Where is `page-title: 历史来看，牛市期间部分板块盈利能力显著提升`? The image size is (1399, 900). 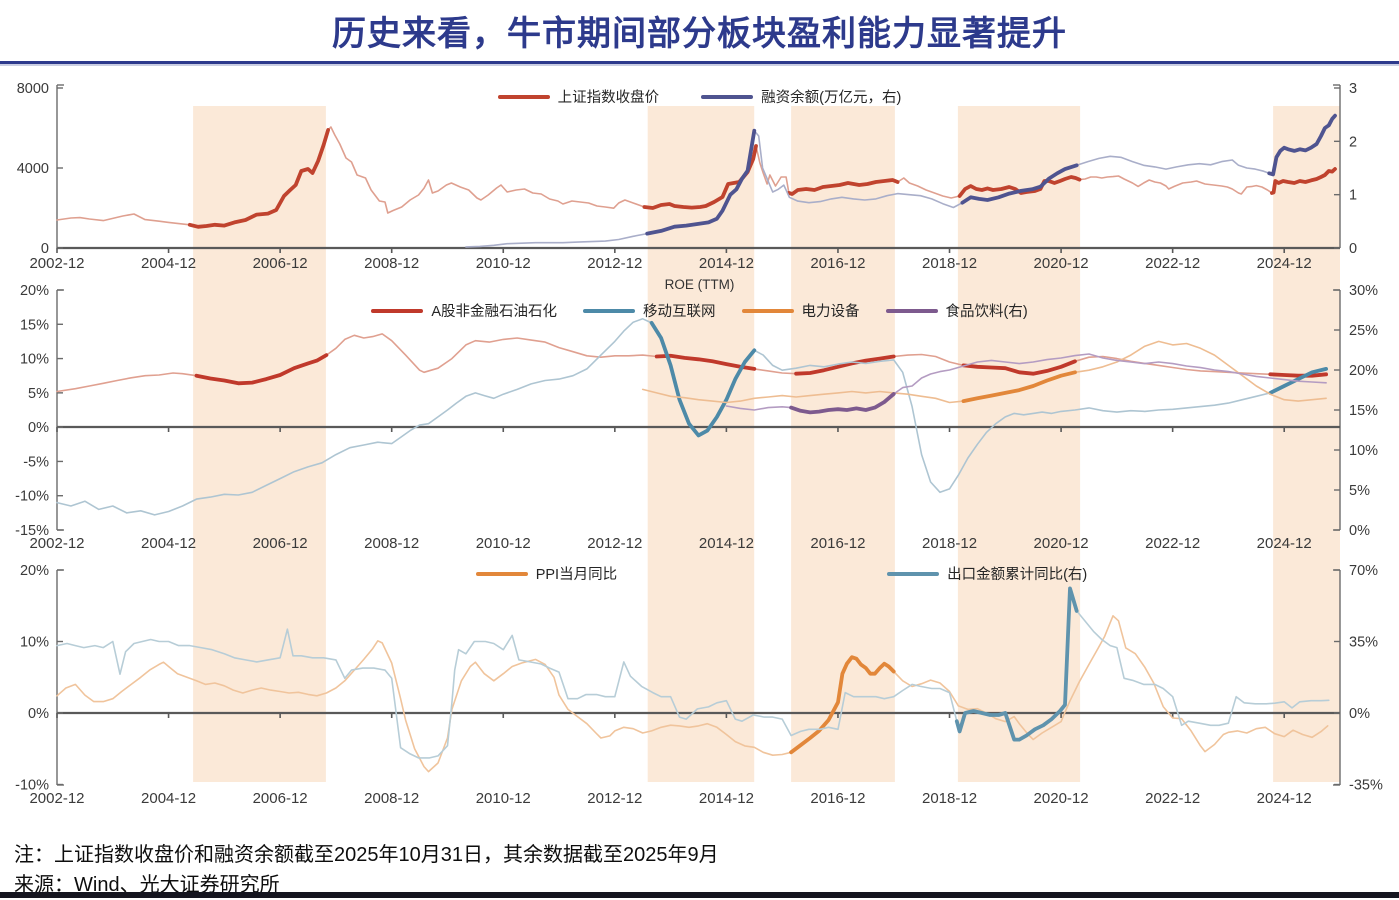
page-title: 历史来看，牛市期间部分板块盈利能力显著提升 is located at coordinates (699, 34).